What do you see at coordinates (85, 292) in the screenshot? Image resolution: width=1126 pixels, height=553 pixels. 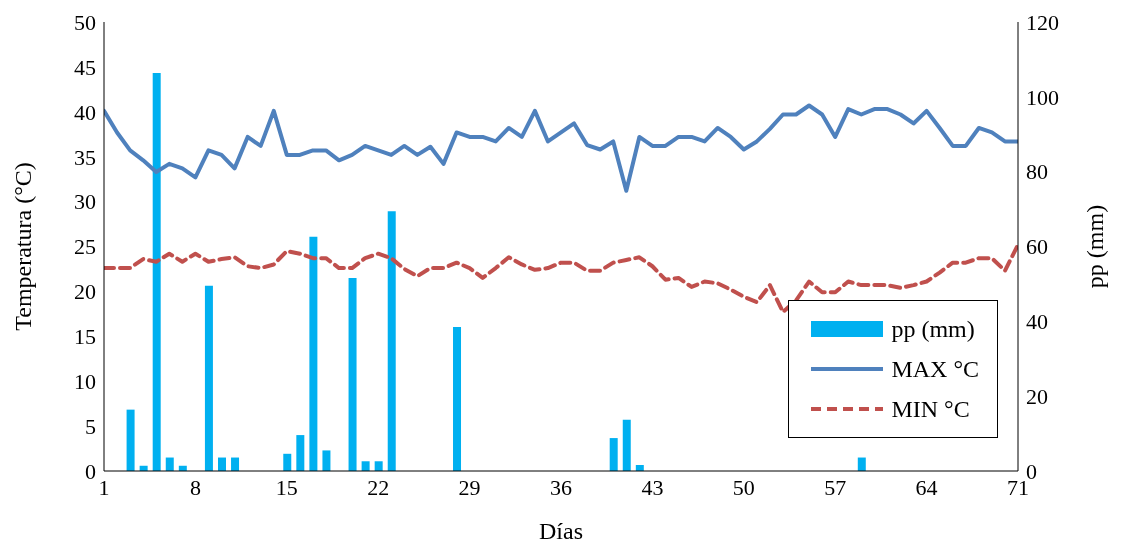 I see `y-tick-label: 20` at bounding box center [85, 292].